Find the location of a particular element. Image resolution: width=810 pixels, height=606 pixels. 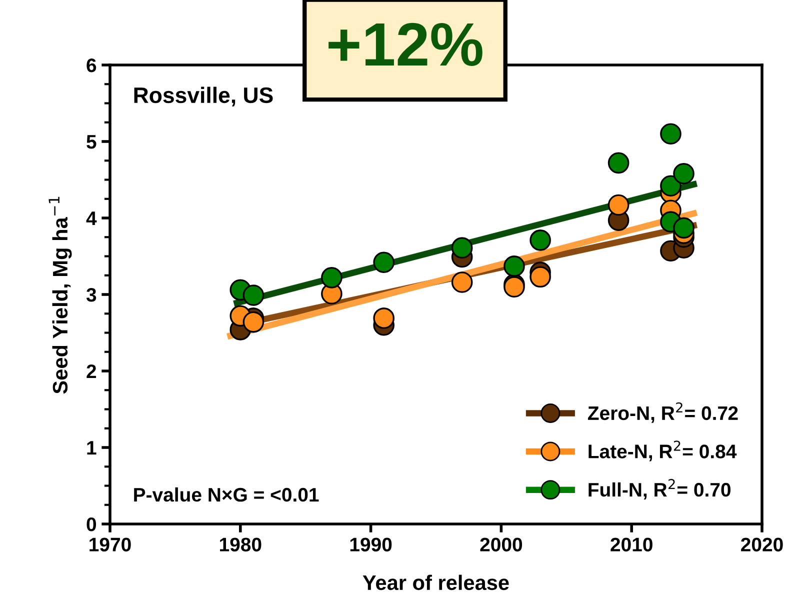

x-tick-label: 1990 is located at coordinates (371, 545).